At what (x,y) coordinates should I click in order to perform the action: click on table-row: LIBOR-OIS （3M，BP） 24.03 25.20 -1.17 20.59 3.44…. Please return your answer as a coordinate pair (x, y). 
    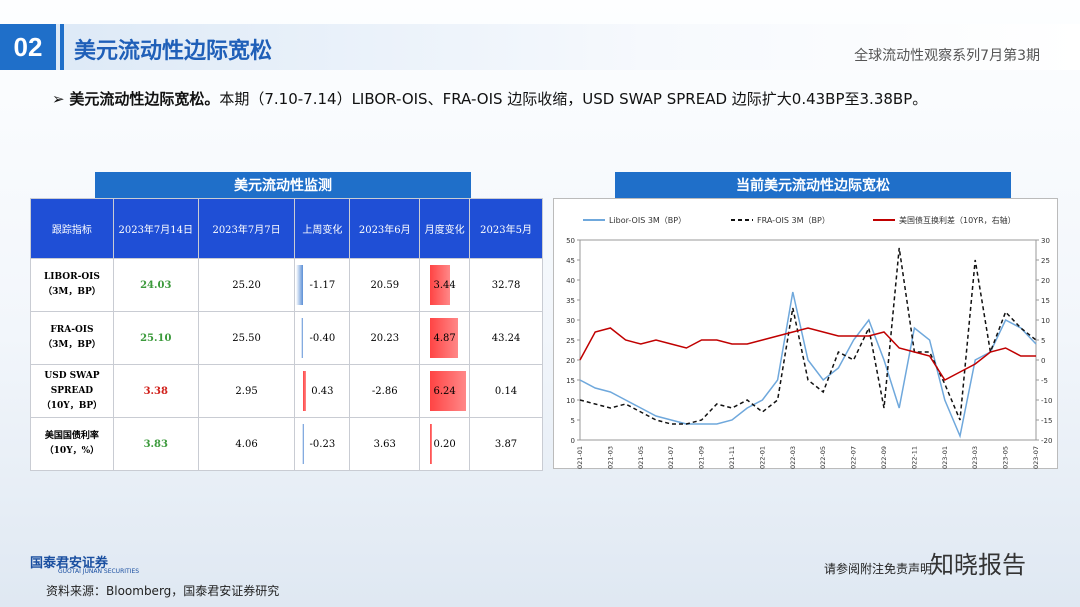
    Looking at the image, I should click on (286, 285).